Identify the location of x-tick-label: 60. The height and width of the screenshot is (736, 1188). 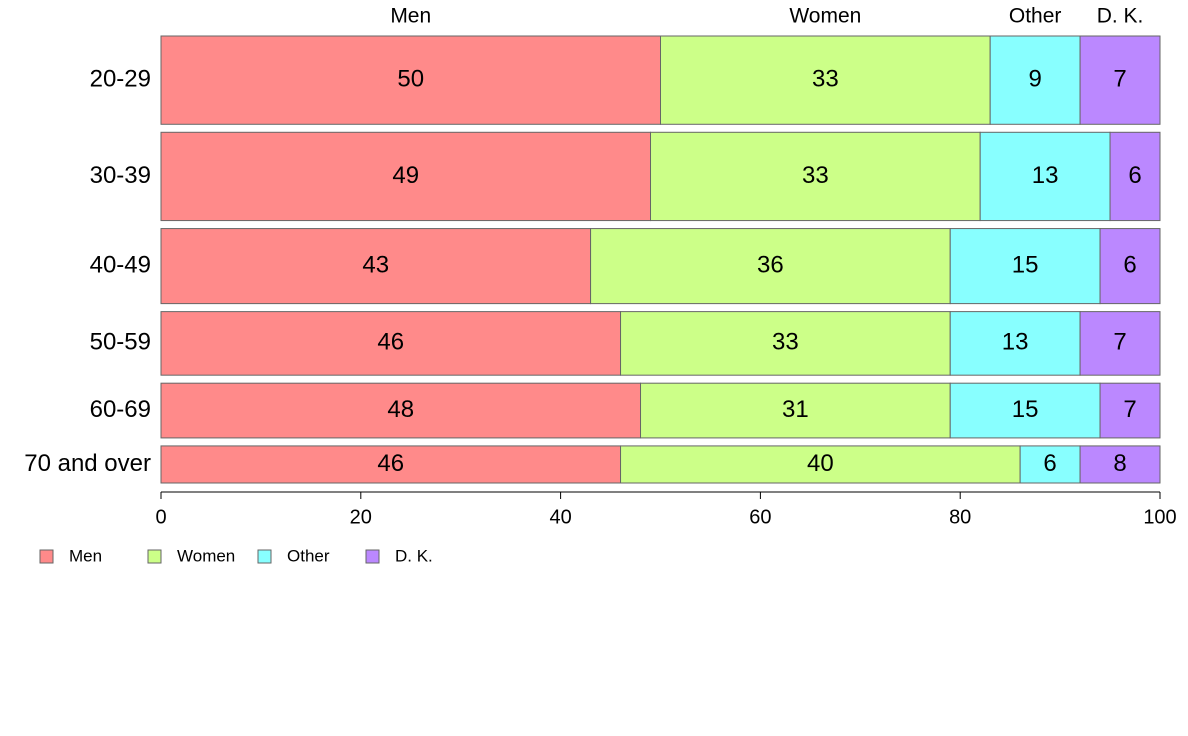
(760, 517).